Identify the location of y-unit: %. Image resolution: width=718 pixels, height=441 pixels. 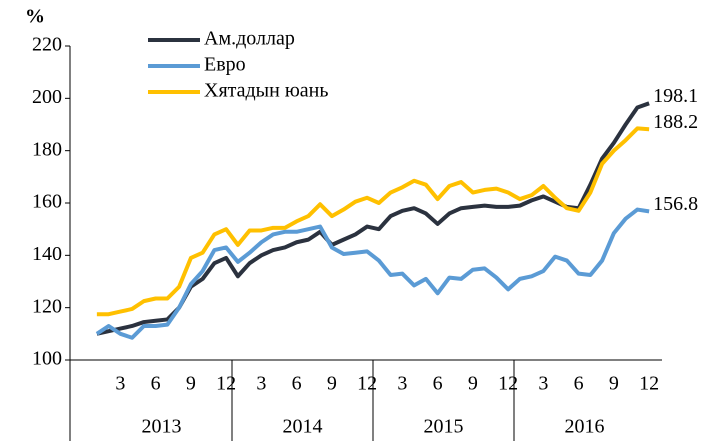
(35, 17).